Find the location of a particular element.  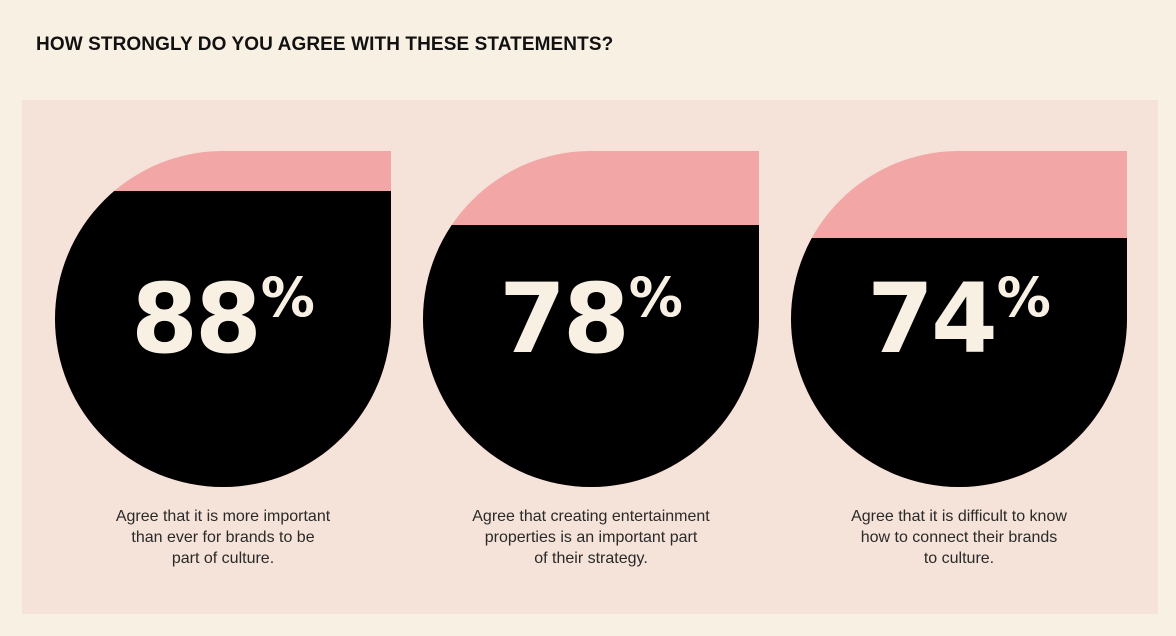

stat-value-number: 78 is located at coordinates (564, 319).